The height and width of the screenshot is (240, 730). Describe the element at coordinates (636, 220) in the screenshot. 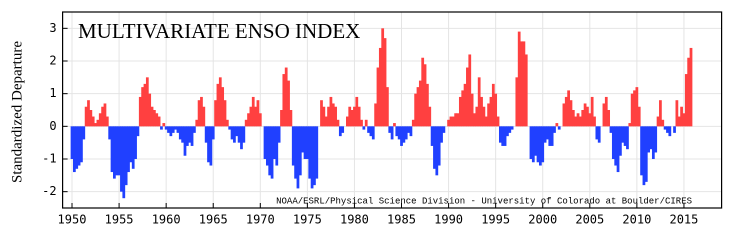

I see `x-tick-label: 2010` at that location.